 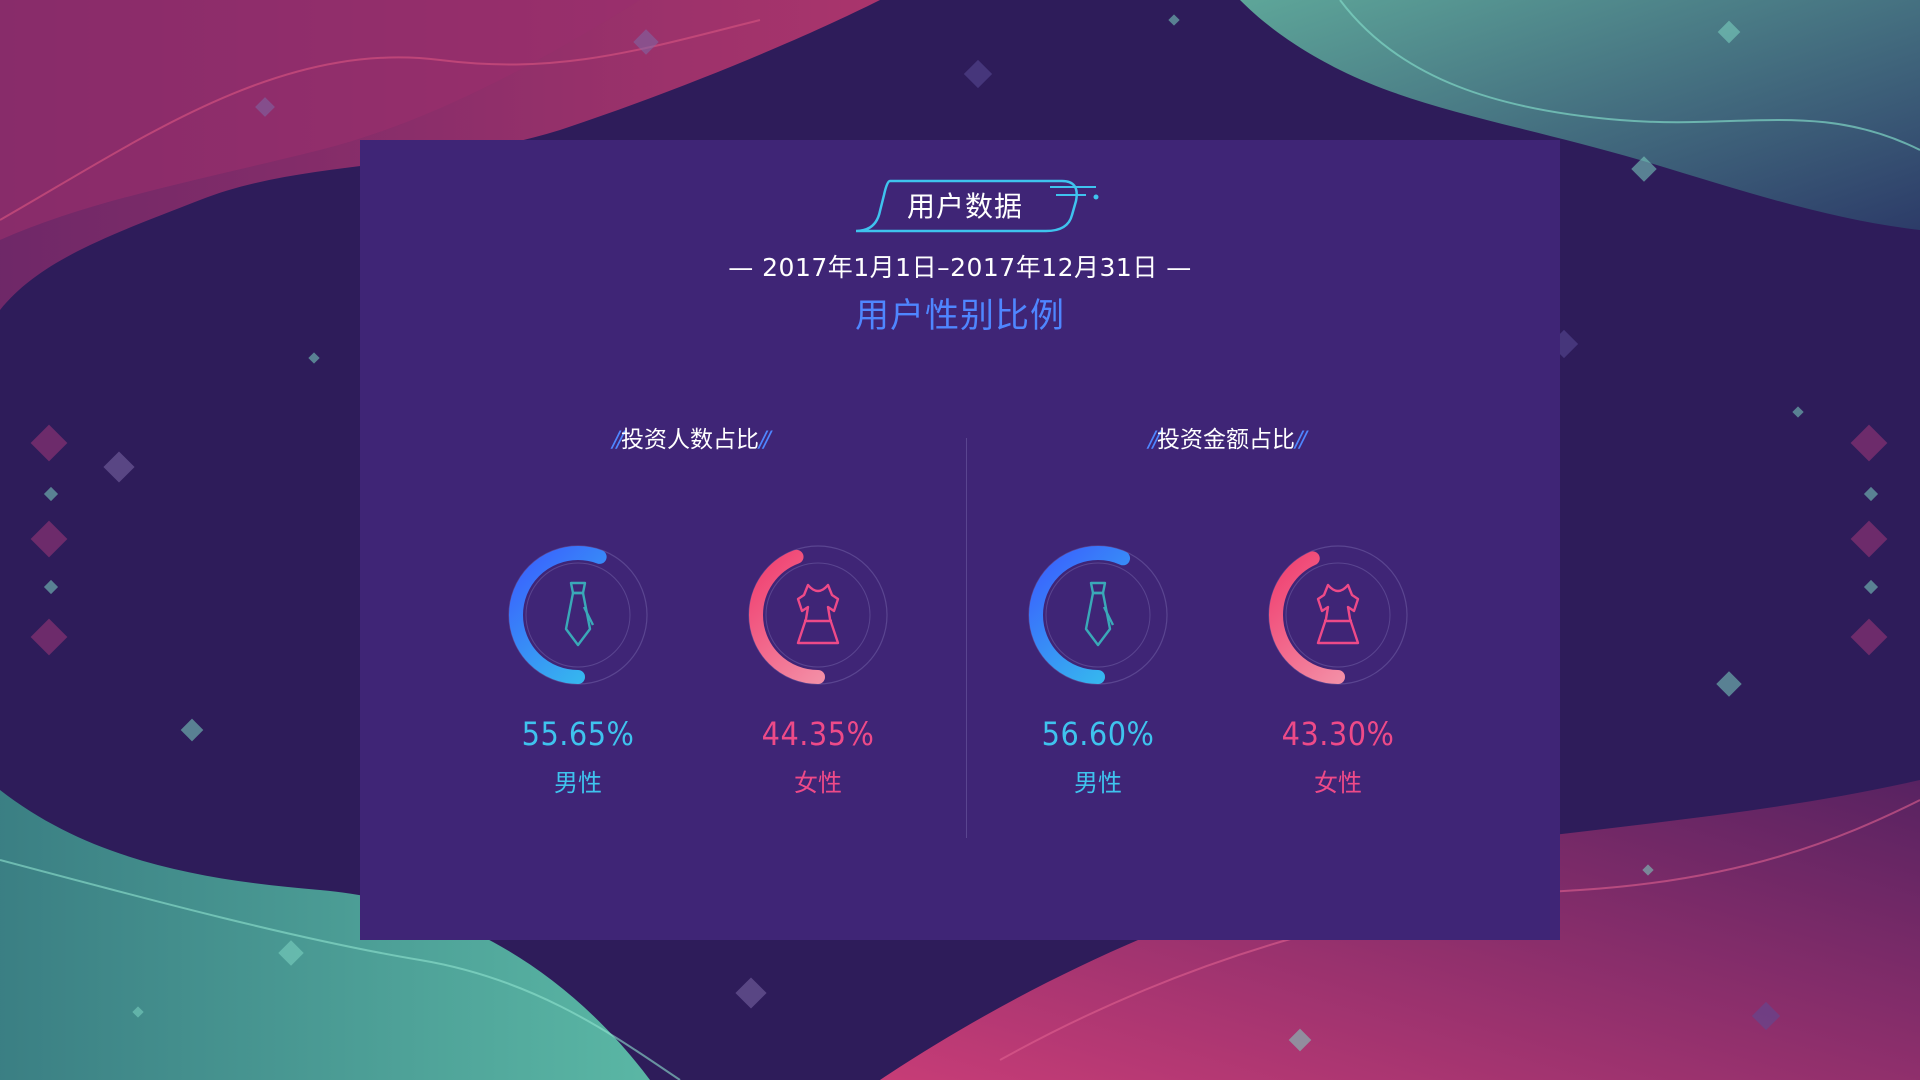 I want to click on section-title-text: 投资人数占比, so click(x=690, y=440).